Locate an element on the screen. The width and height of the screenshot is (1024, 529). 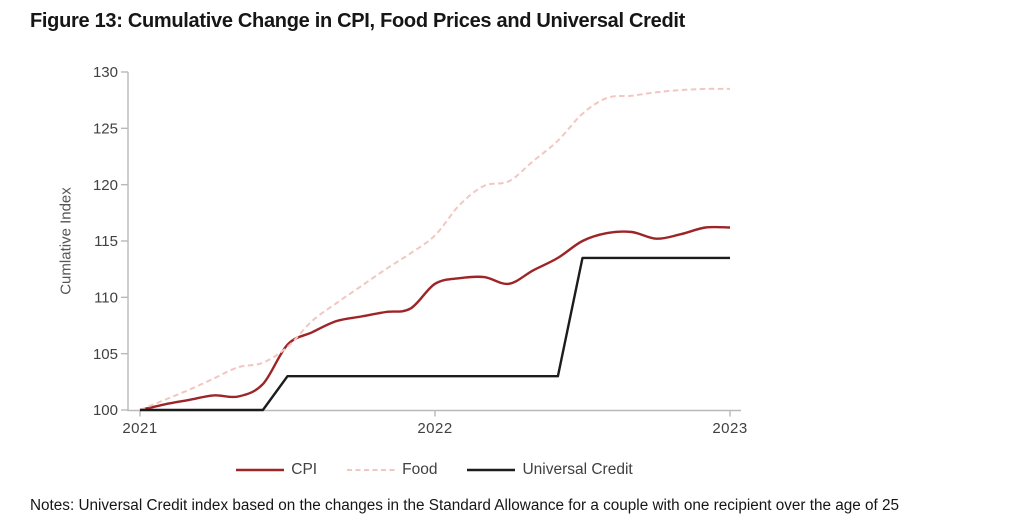
chart-legend: CPI Food Universal Credit is located at coordinates (434, 470).